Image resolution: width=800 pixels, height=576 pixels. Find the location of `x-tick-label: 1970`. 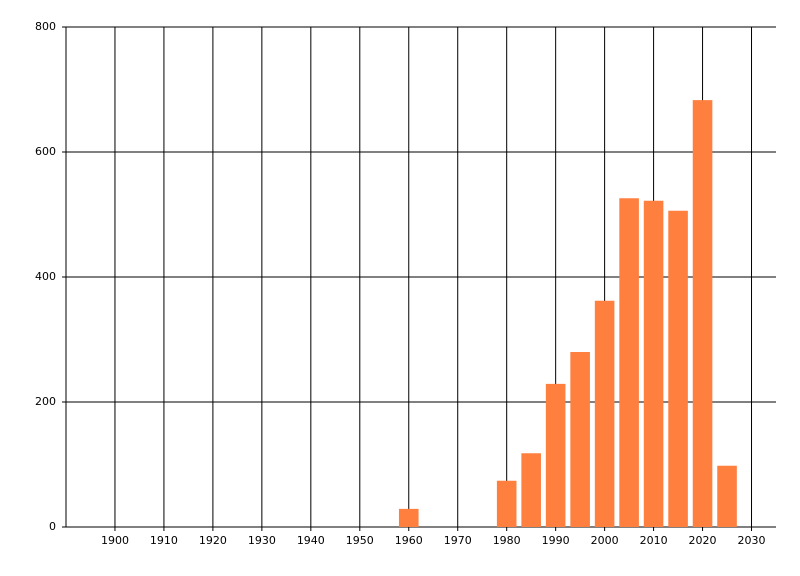

x-tick-label: 1970 is located at coordinates (458, 540).